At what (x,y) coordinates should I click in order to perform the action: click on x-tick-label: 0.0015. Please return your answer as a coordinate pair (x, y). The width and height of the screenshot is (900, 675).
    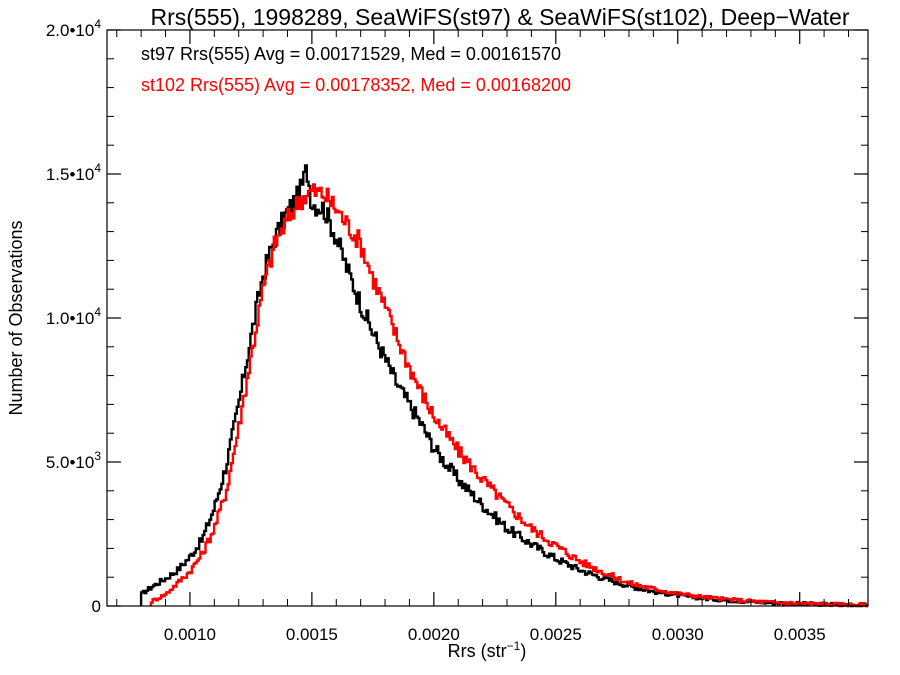
    Looking at the image, I should click on (312, 634).